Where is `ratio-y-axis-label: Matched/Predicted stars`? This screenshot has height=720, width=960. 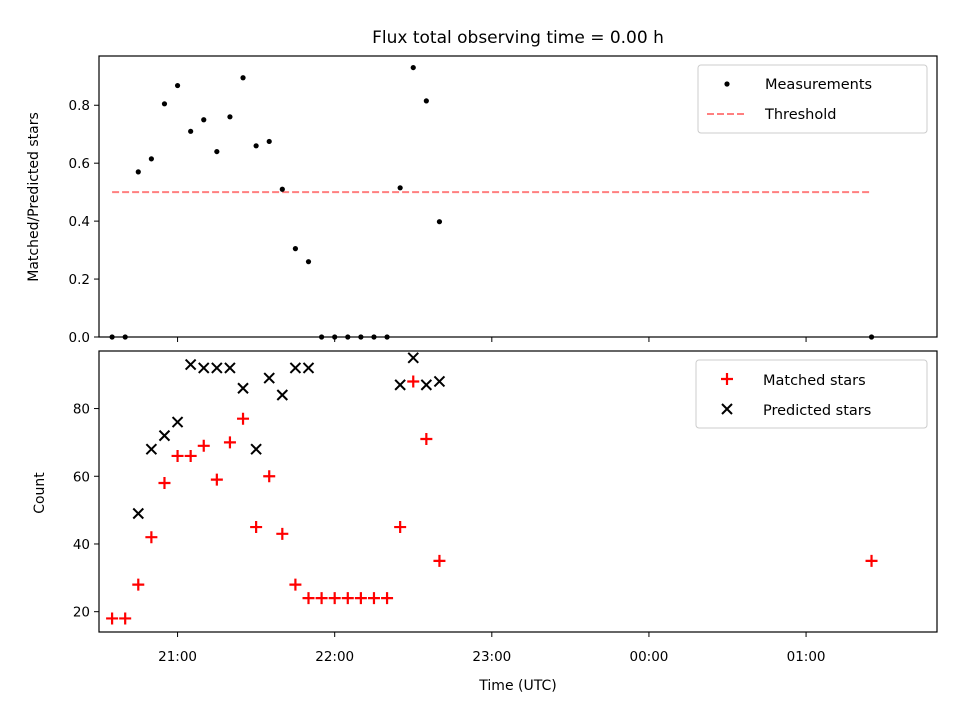 ratio-y-axis-label: Matched/Predicted stars is located at coordinates (34, 197).